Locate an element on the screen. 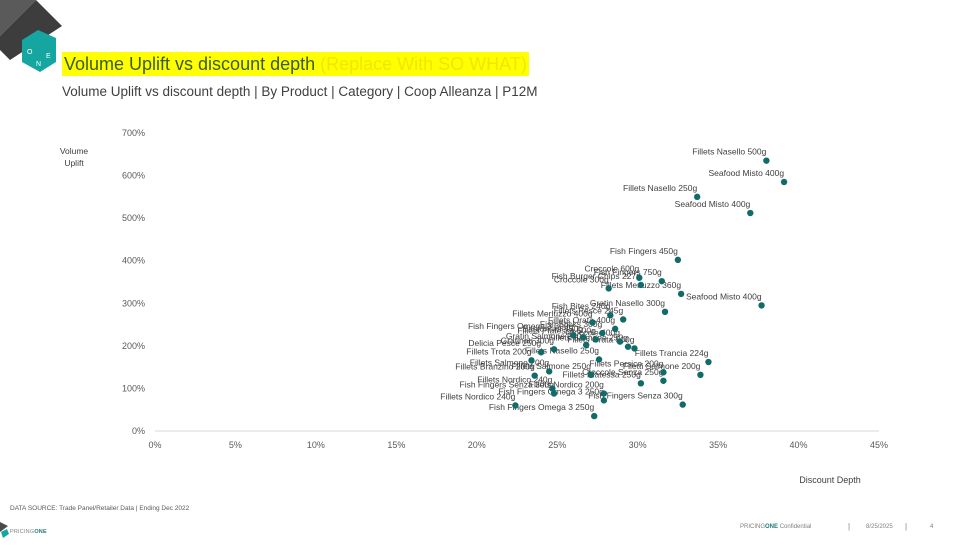  data-label: Fillets Trota 200g is located at coordinates (498, 351).